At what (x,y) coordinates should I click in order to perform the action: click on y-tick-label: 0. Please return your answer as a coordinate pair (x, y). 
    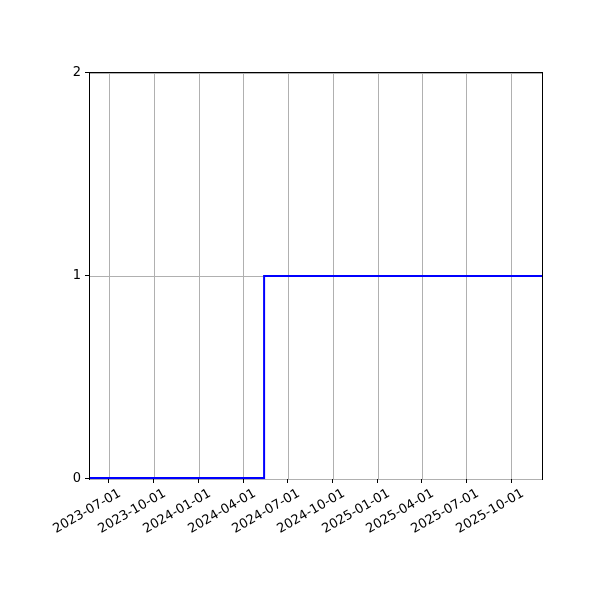
    Looking at the image, I should click on (76, 478).